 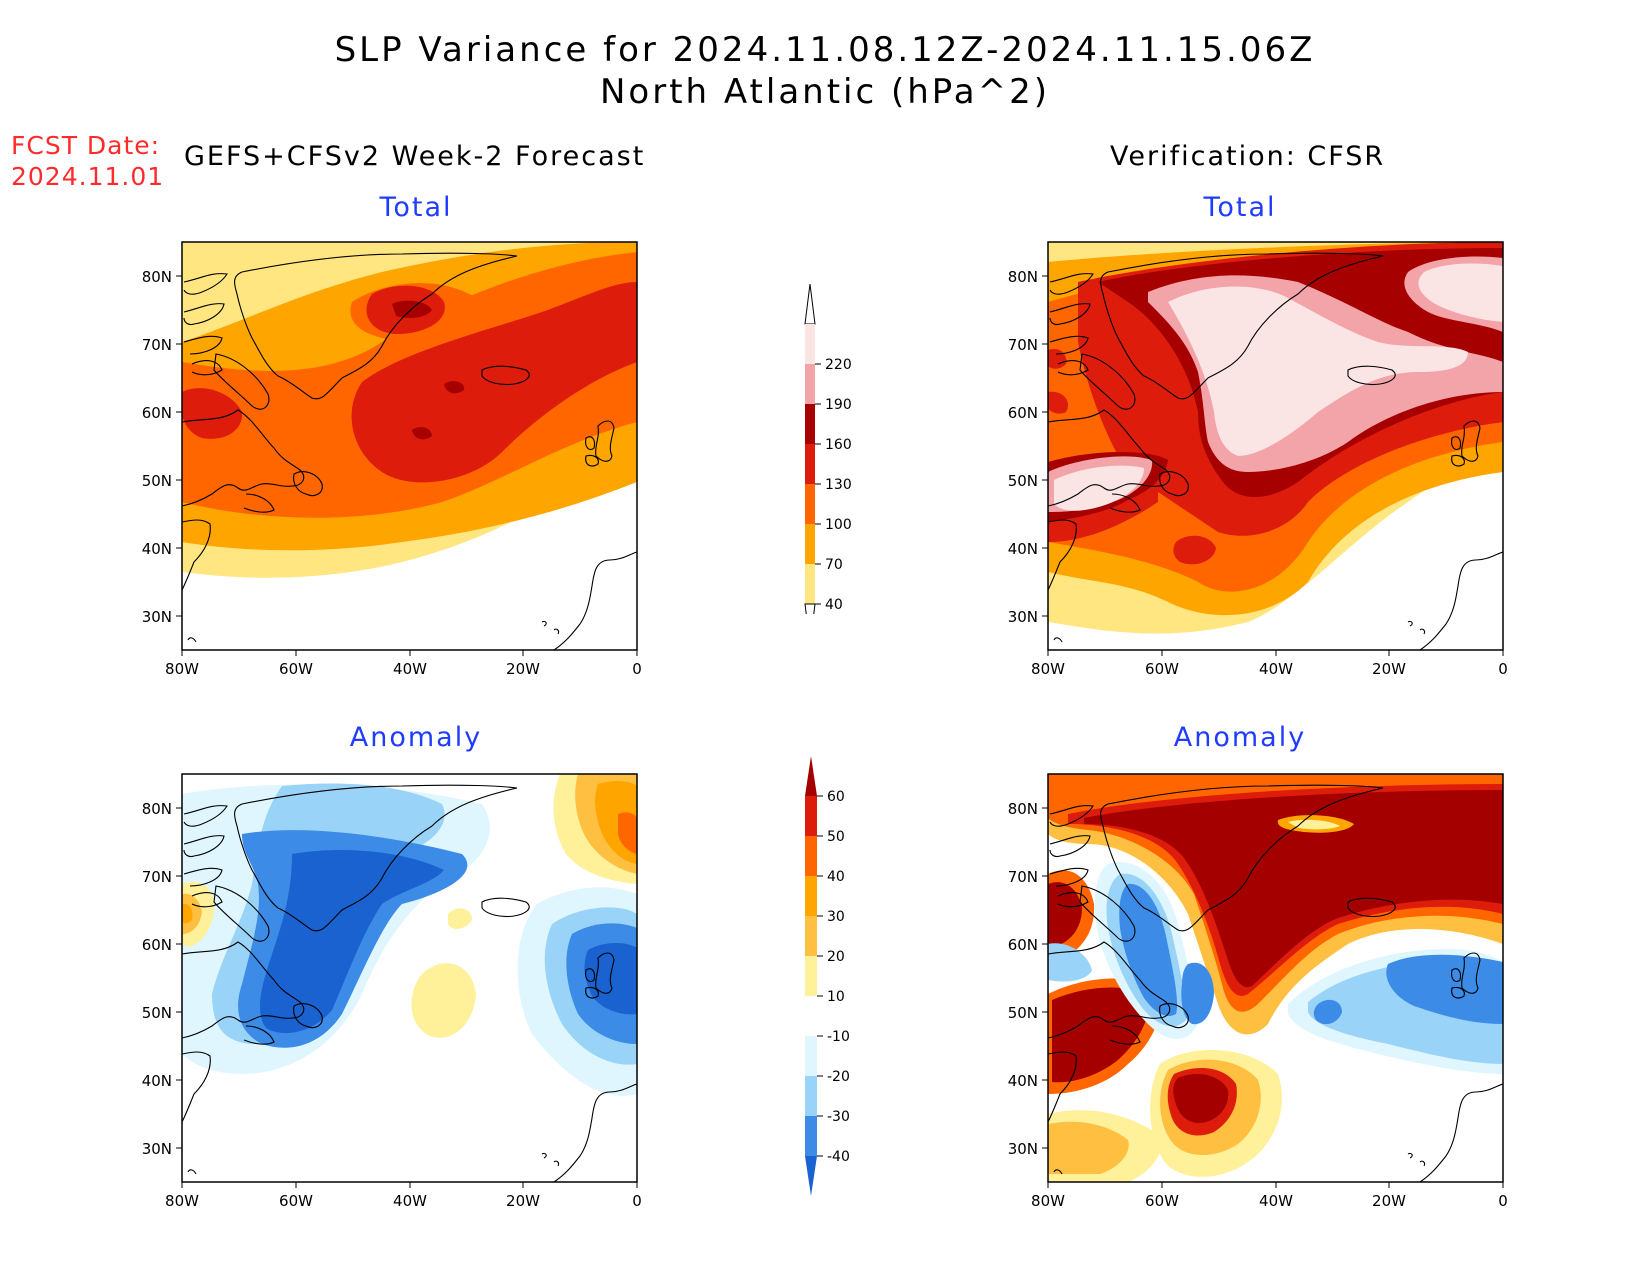 I want to click on colorbar-label: 190, so click(x=838, y=405).